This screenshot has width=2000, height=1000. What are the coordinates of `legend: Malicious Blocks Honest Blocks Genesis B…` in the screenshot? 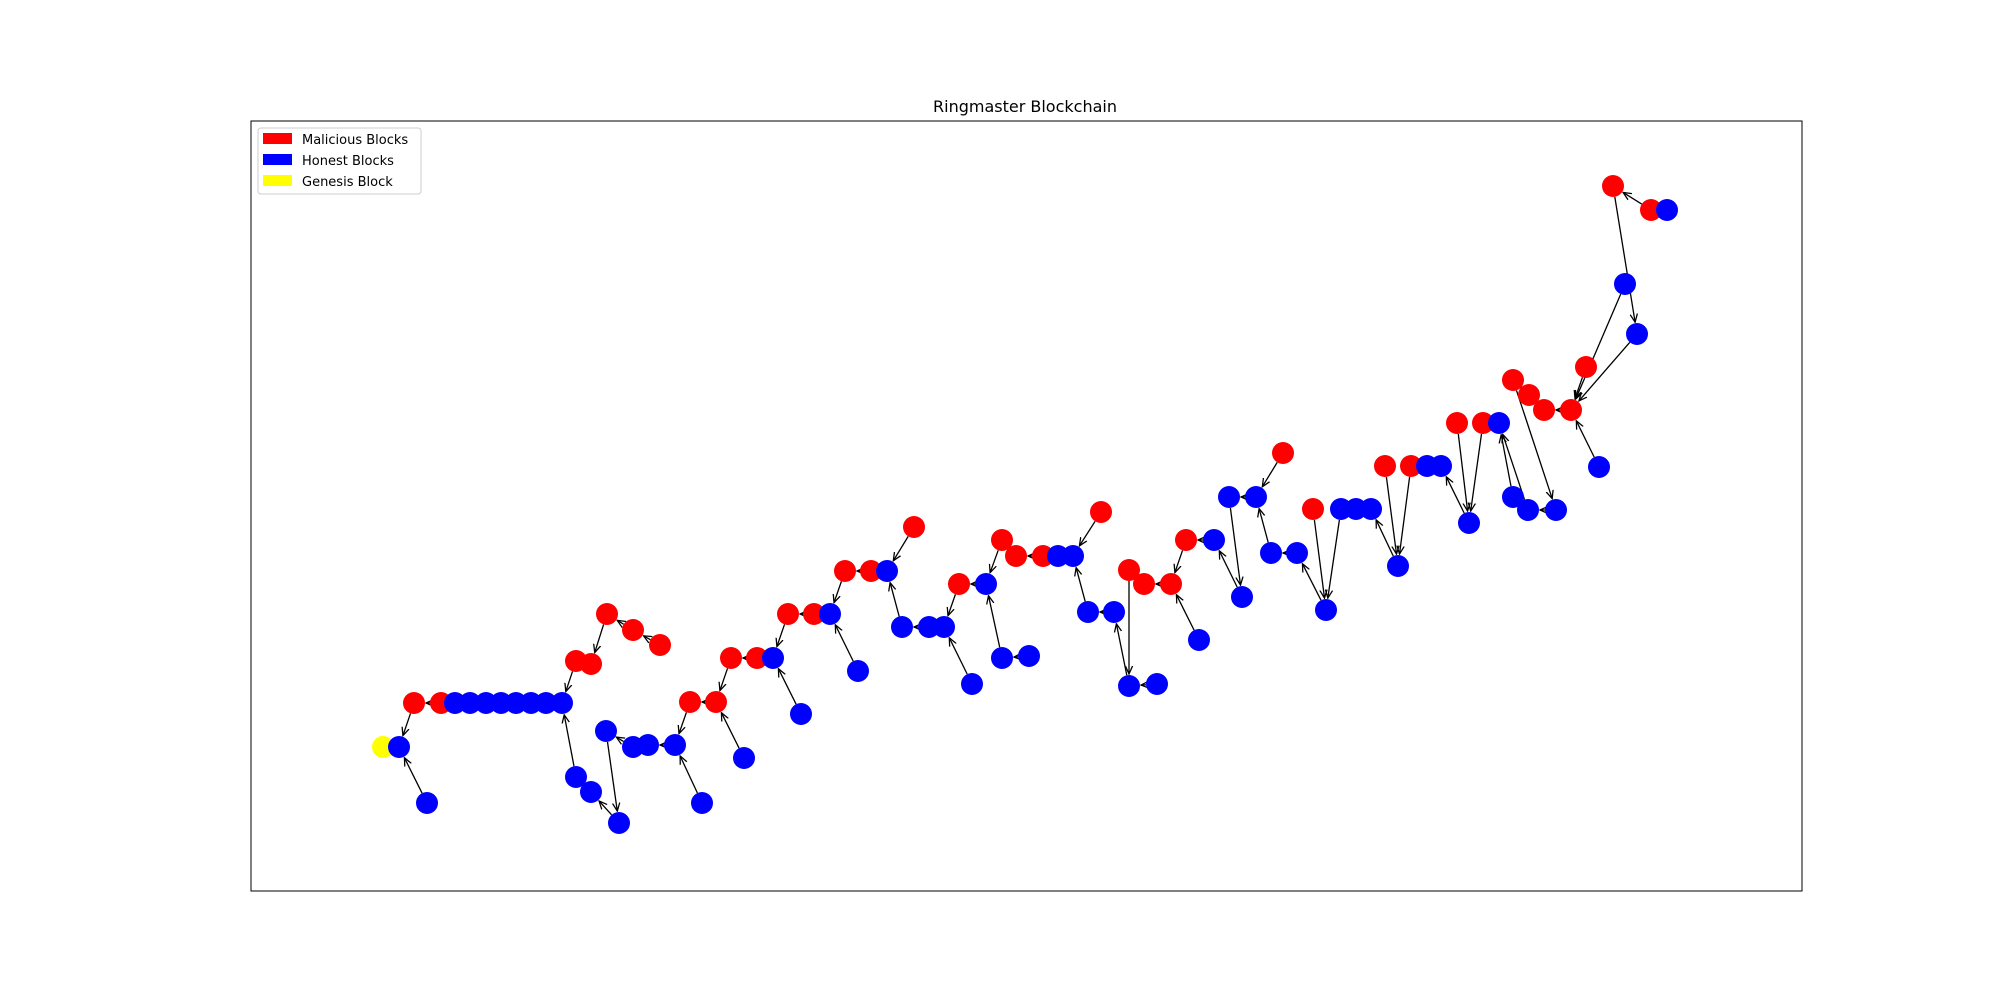 It's located at (339, 161).